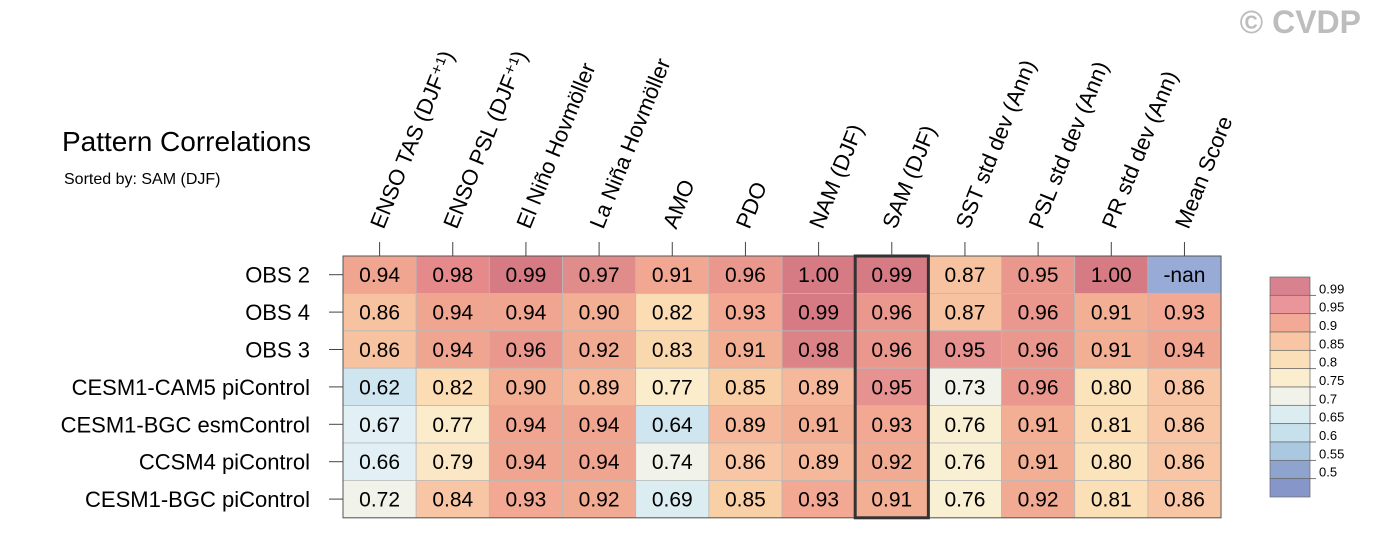  What do you see at coordinates (1328, 435) in the screenshot?
I see `colorbar-label: 0.6` at bounding box center [1328, 435].